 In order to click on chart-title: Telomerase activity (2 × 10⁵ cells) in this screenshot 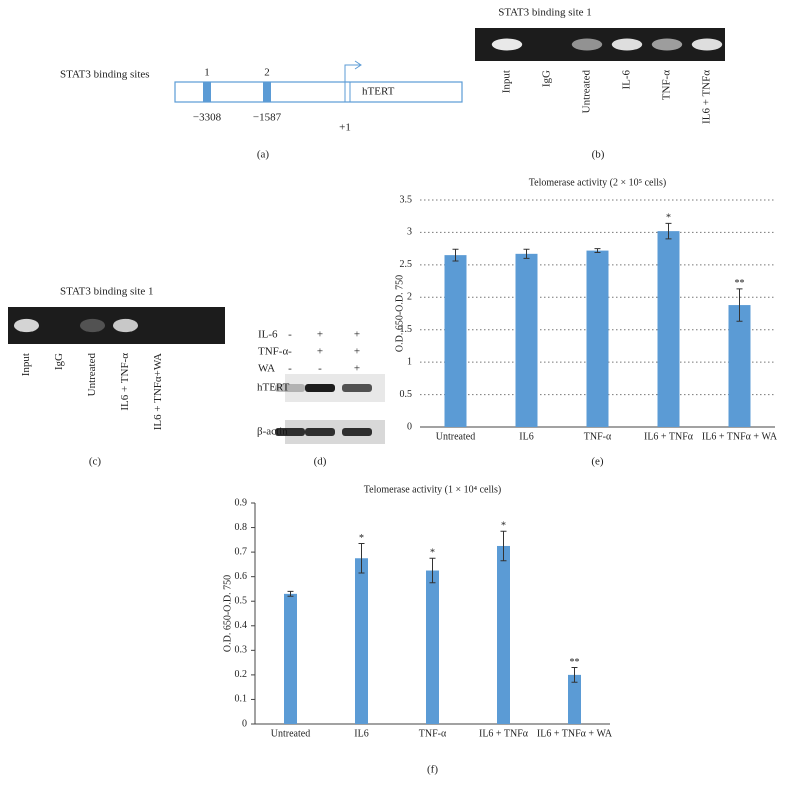, I will do `click(598, 182)`.